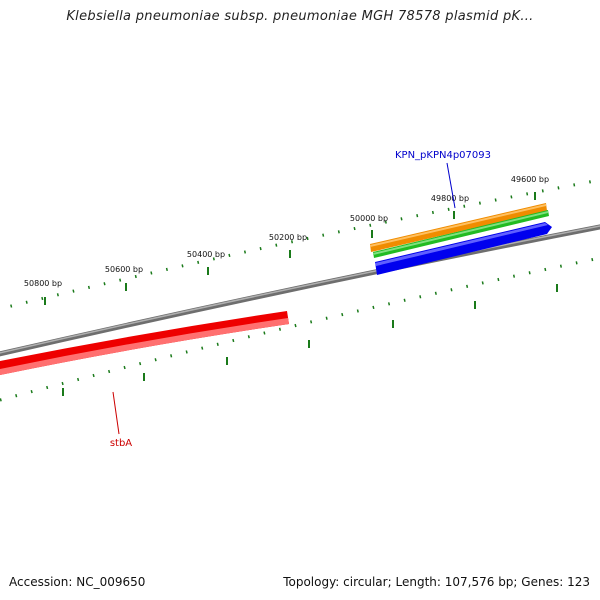  I want to click on feature-stba-highlight, so click(144, 346).